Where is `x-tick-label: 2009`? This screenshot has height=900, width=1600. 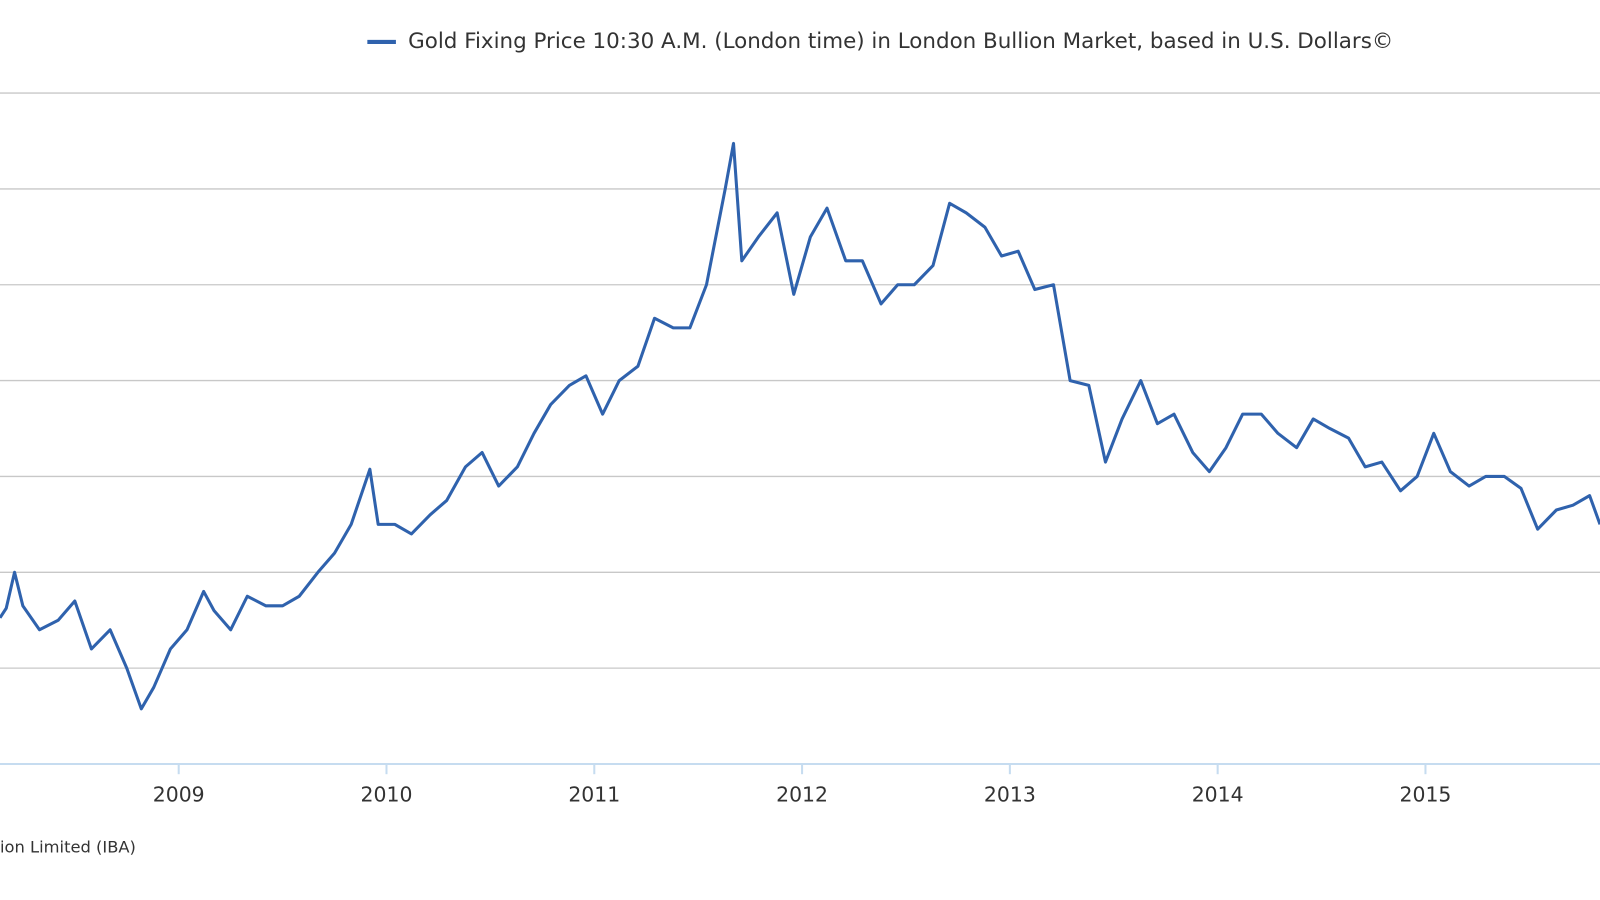 x-tick-label: 2009 is located at coordinates (179, 795).